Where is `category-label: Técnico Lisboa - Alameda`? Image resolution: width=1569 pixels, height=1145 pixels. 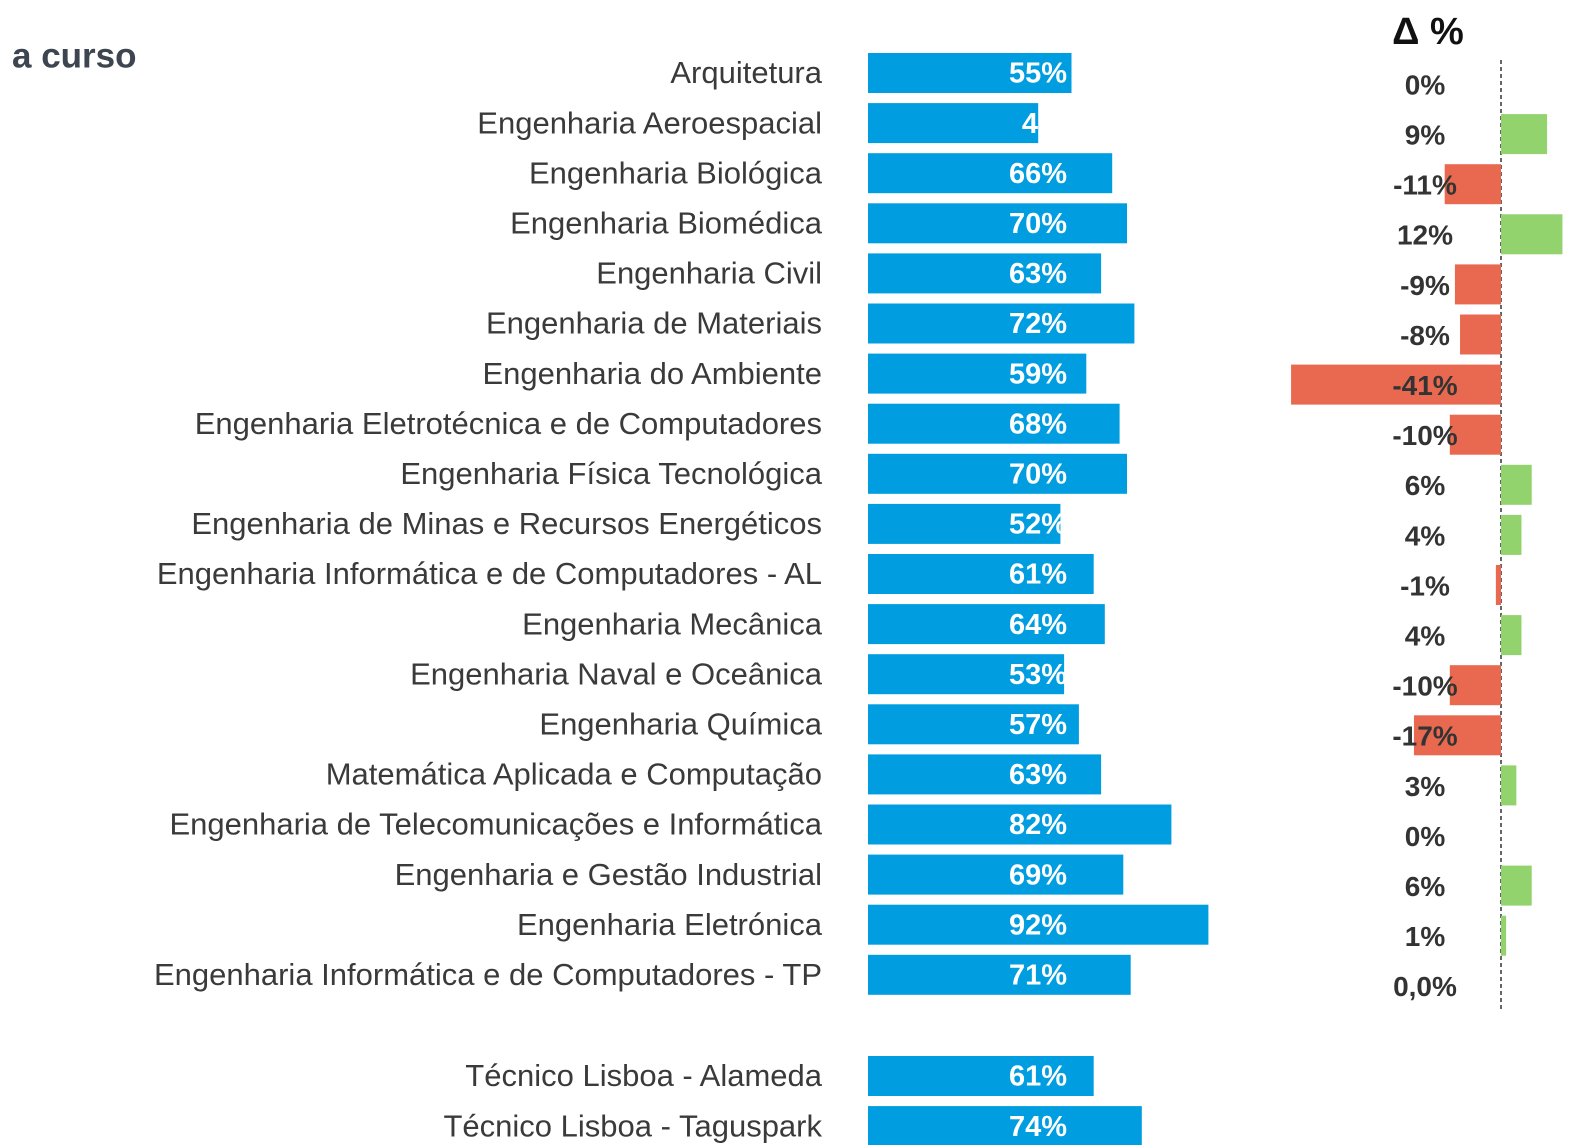 category-label: Técnico Lisboa - Alameda is located at coordinates (643, 1075).